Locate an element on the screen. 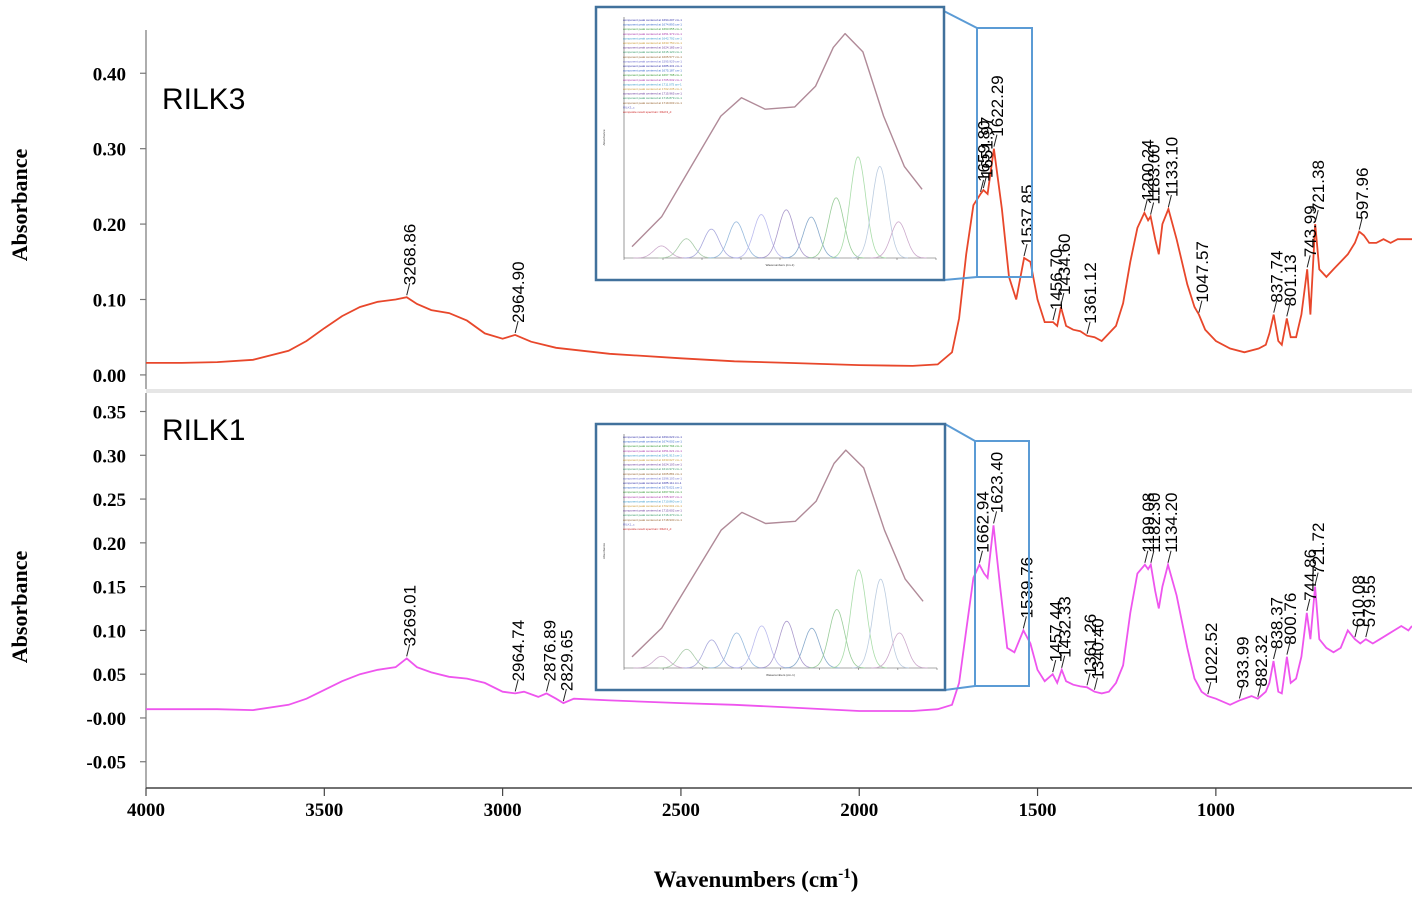 Image resolution: width=1418 pixels, height=898 pixels. inset-legend-entry: component peak centered at 1719.003 cm-1 is located at coordinates (652, 103).